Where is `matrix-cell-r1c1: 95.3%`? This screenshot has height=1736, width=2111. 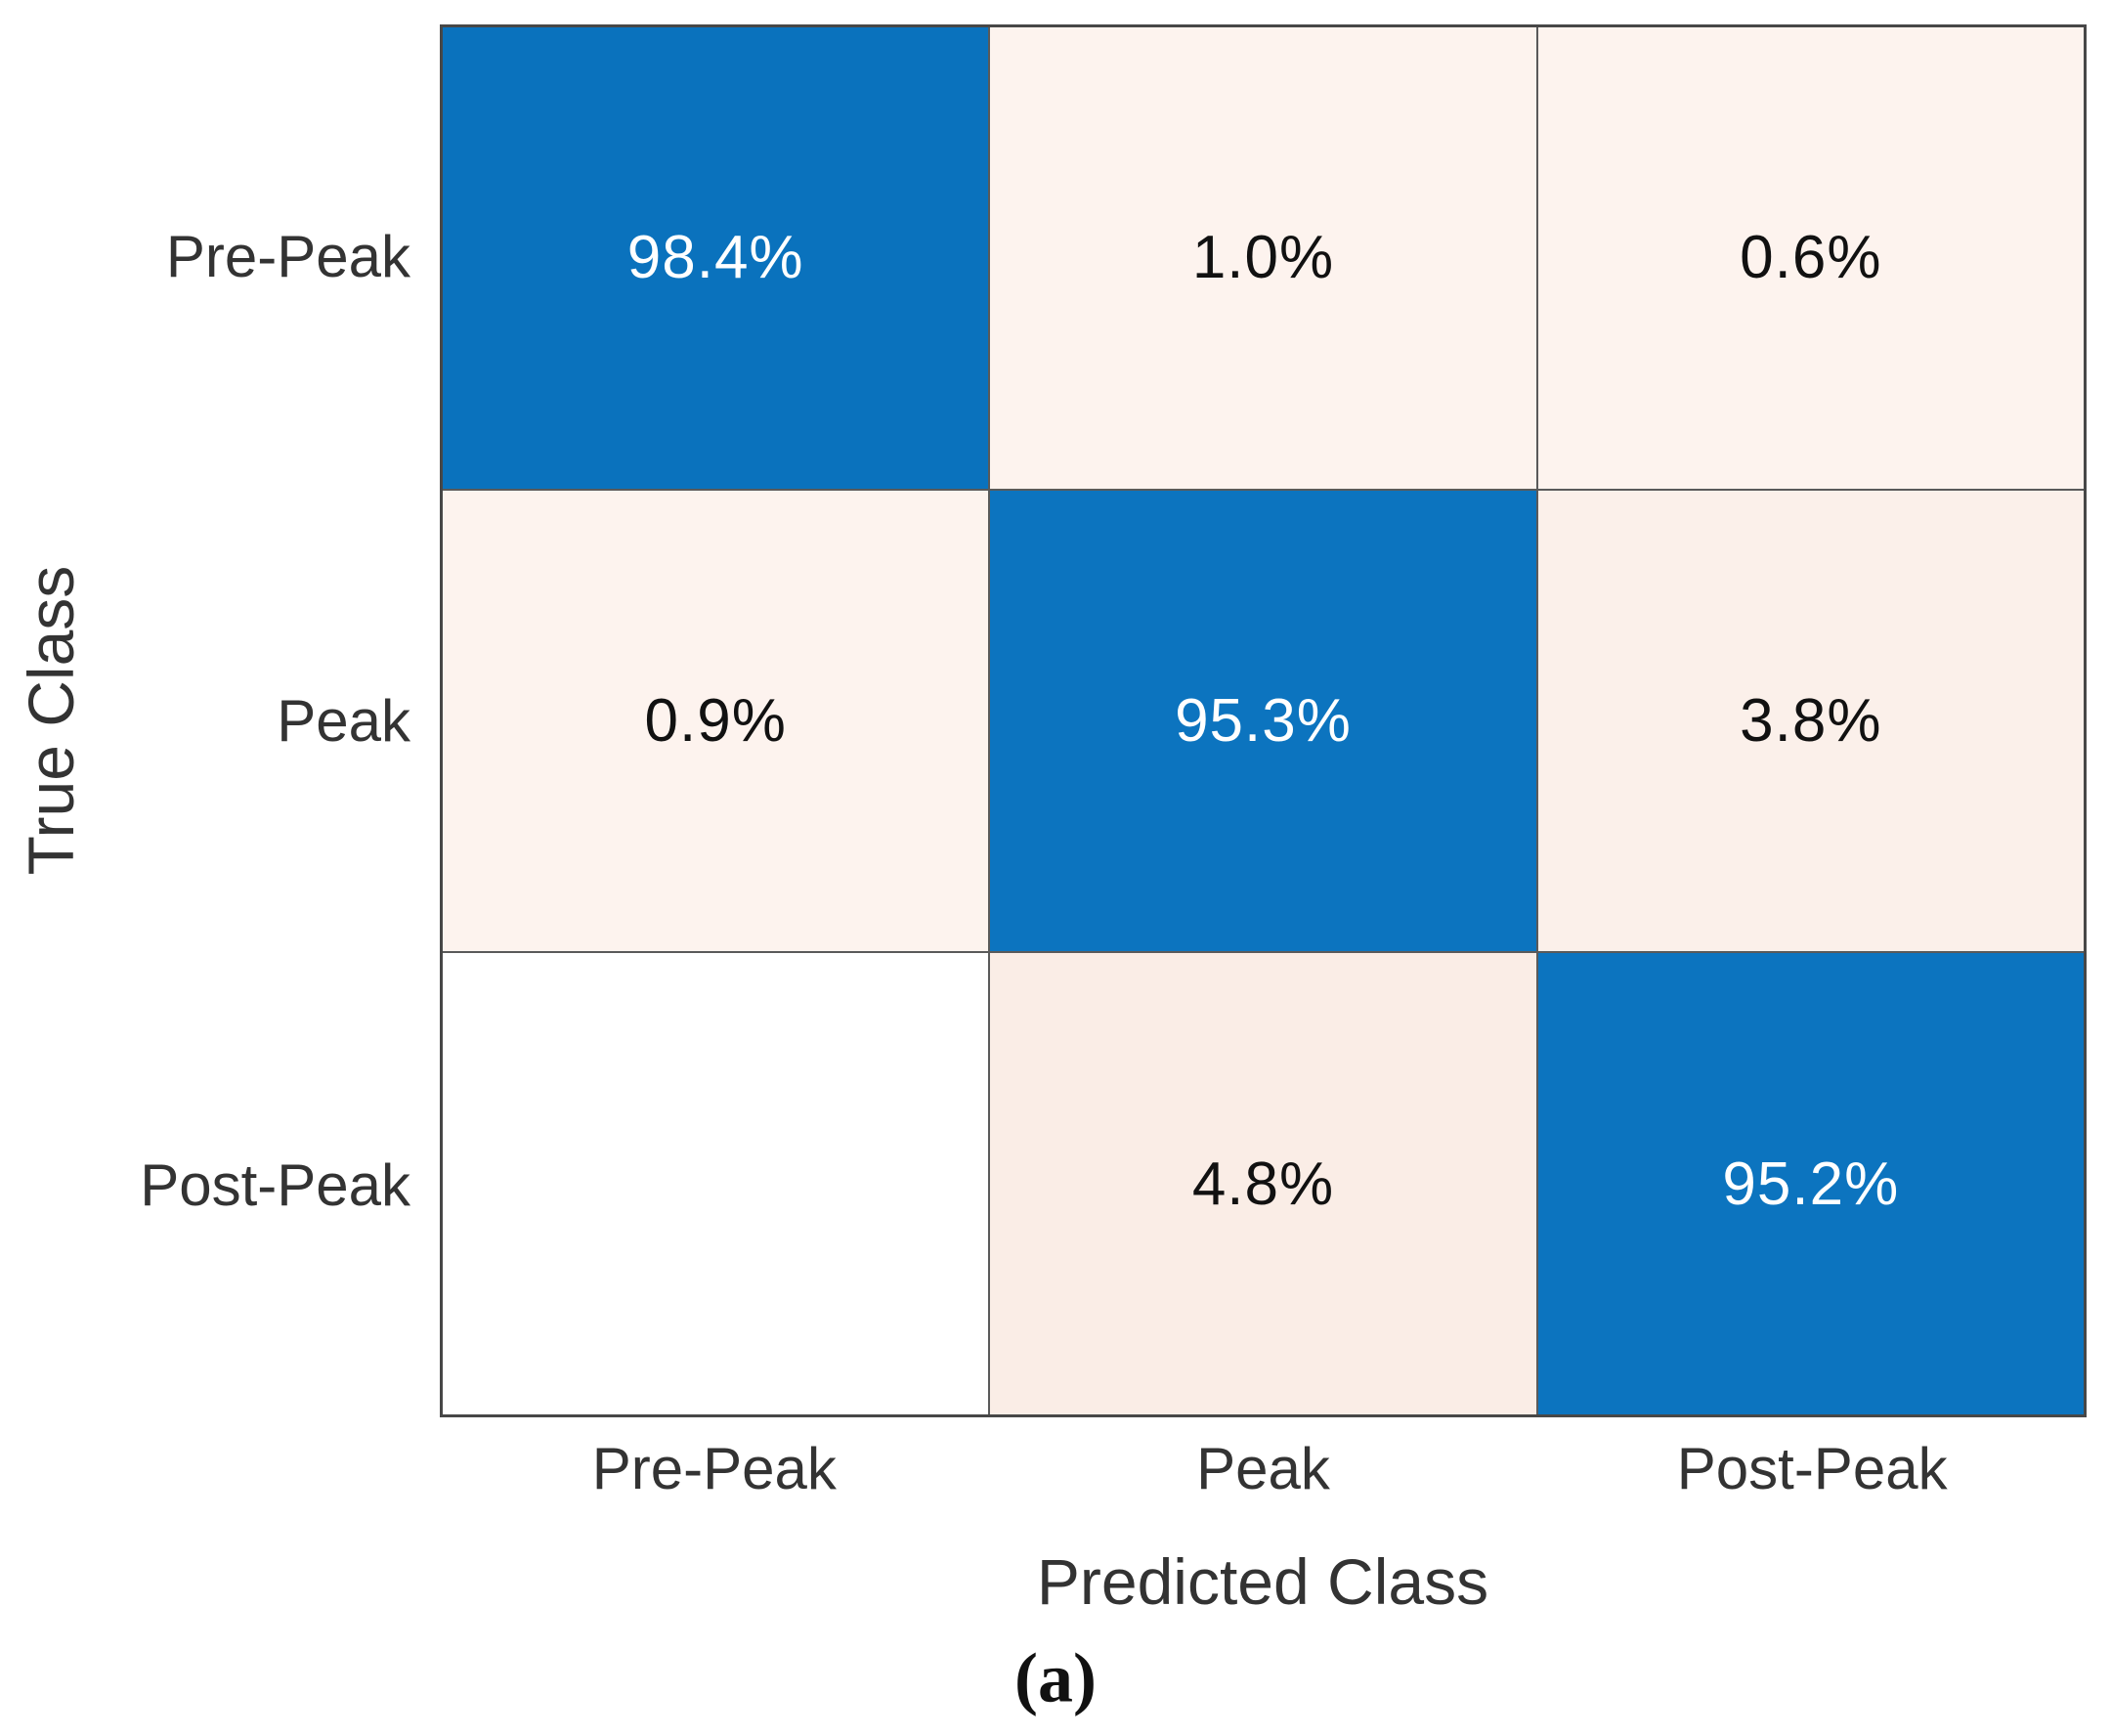
matrix-cell-r1c1: 95.3% is located at coordinates (1263, 721).